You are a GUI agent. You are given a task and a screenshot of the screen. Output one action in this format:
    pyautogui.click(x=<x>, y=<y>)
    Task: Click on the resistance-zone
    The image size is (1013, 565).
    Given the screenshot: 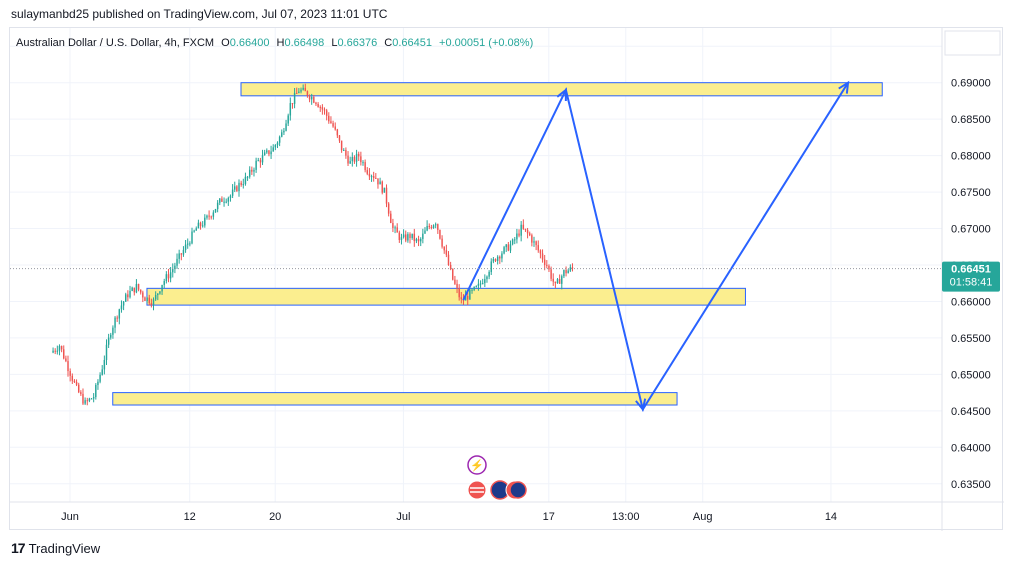 What is the action you would take?
    pyautogui.click(x=561, y=89)
    